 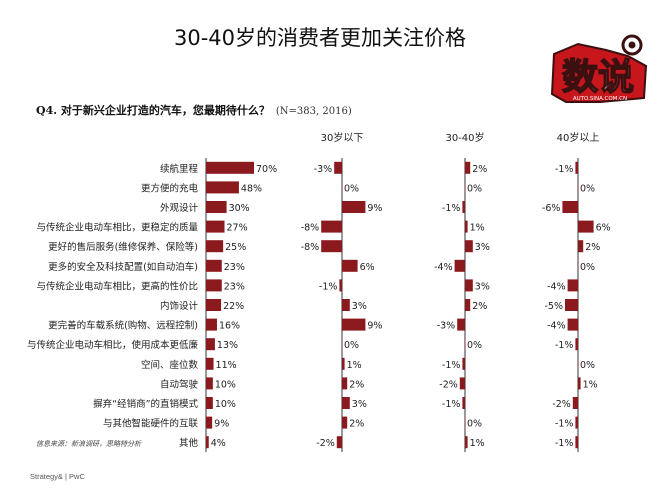 What do you see at coordinates (179, 384) in the screenshot?
I see `category-label: 自动驾驶` at bounding box center [179, 384].